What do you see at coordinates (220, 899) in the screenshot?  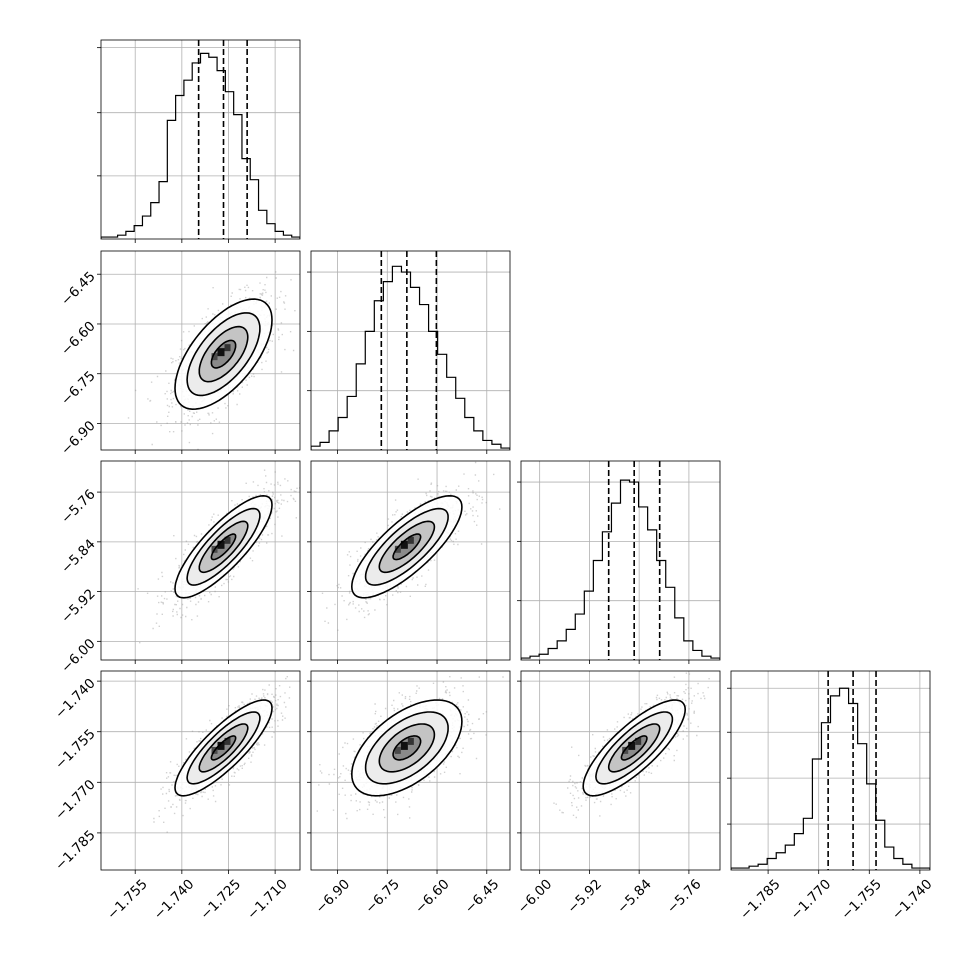 I see `panel-3-0-xtick-label-2: −1.725` at bounding box center [220, 899].